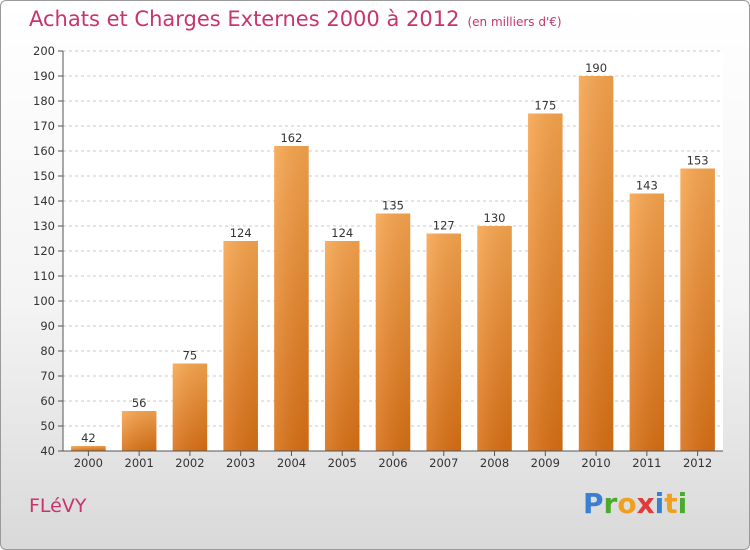  Describe the element at coordinates (545, 106) in the screenshot. I see `bar-value-label: 175` at that location.